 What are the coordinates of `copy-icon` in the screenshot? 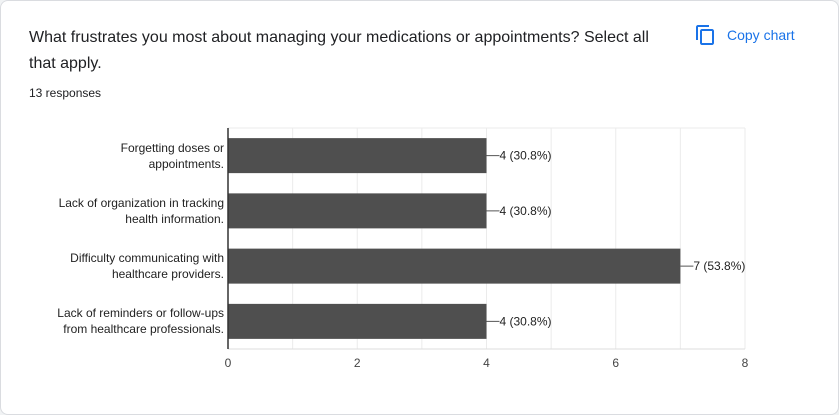 It's located at (705, 35).